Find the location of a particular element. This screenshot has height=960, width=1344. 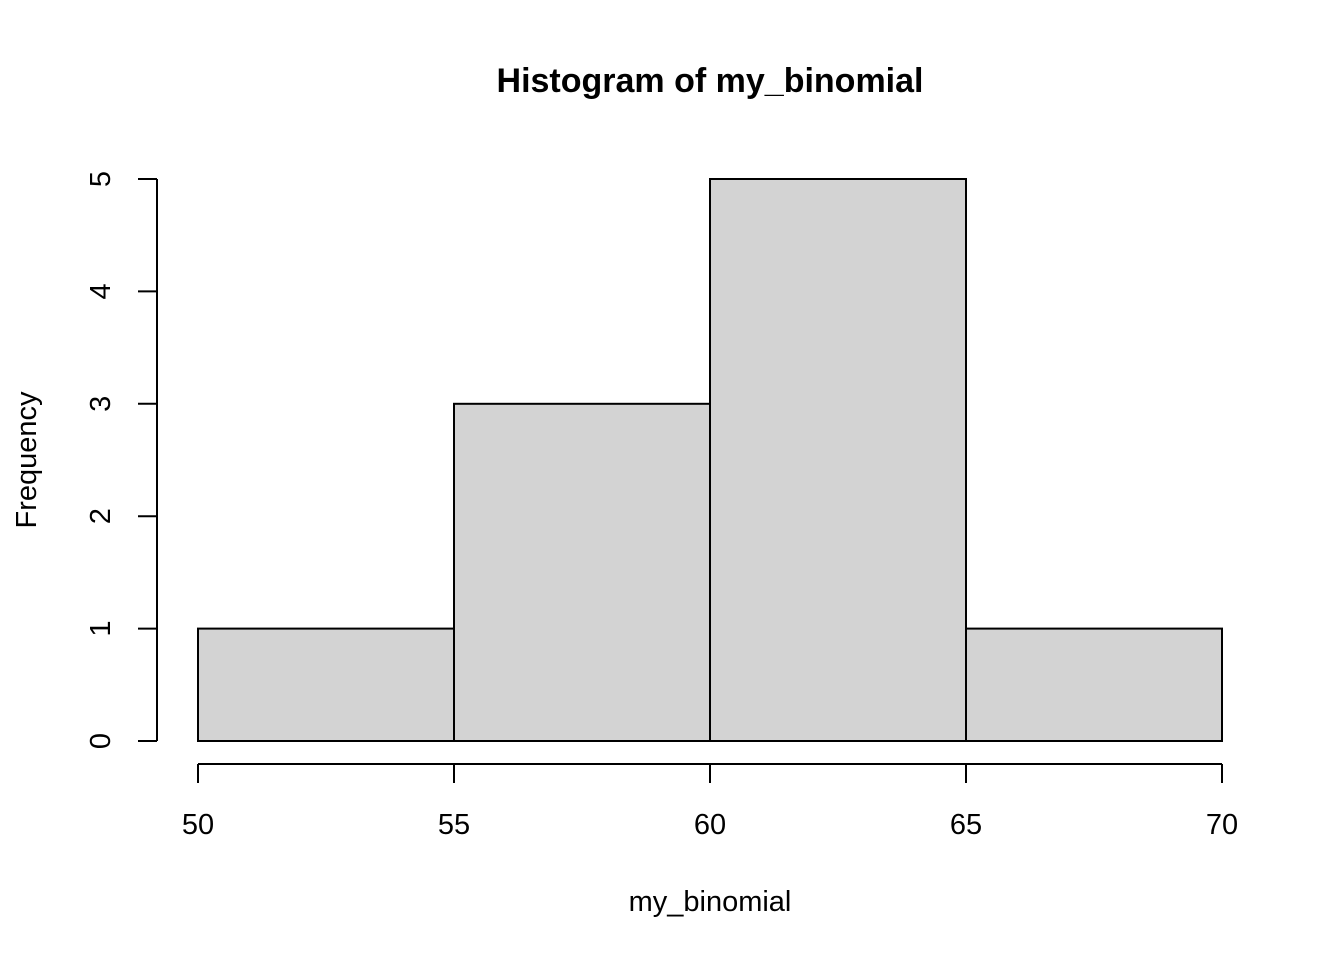

y-tick-label: 4 is located at coordinates (101, 291).